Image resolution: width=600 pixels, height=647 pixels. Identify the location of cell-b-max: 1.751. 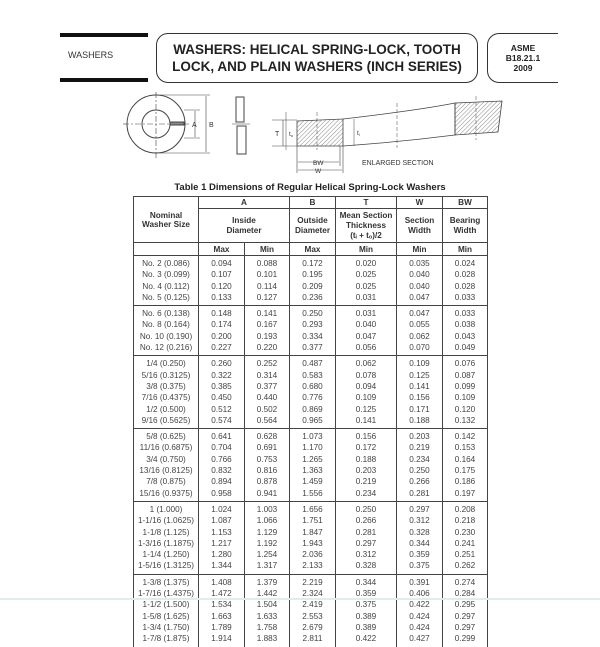
(312, 521).